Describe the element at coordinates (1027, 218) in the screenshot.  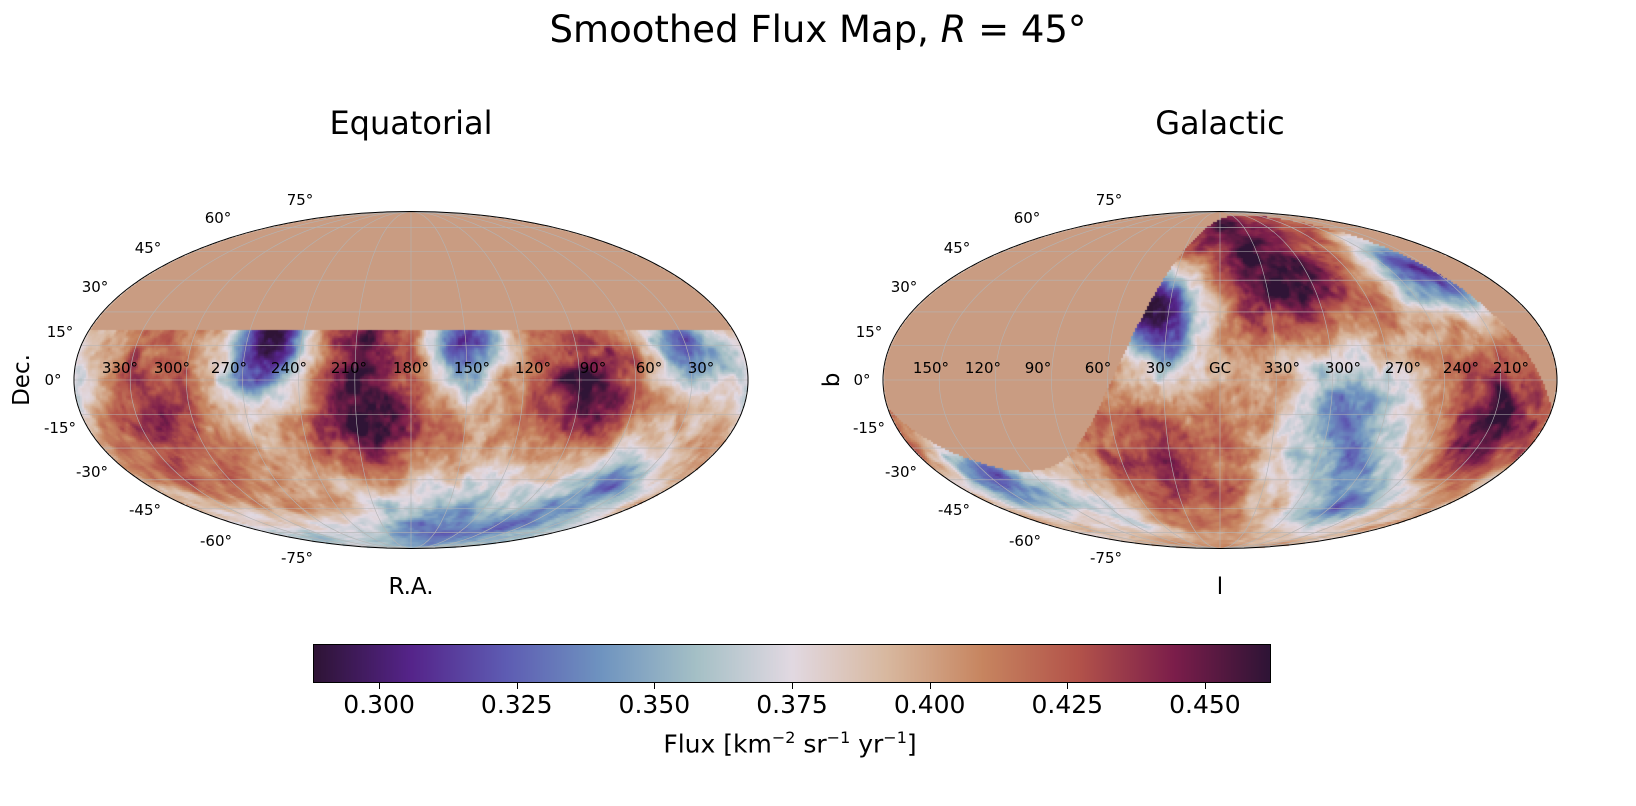
I see `galactic-lat-tick-label: 60°` at that location.